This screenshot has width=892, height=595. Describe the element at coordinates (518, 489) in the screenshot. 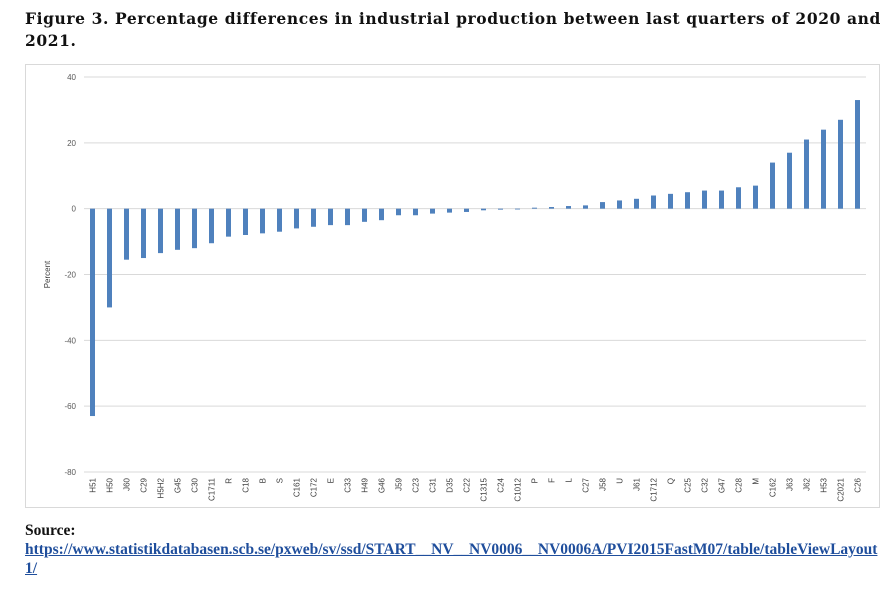

I see `x-tick-label: C1012` at that location.